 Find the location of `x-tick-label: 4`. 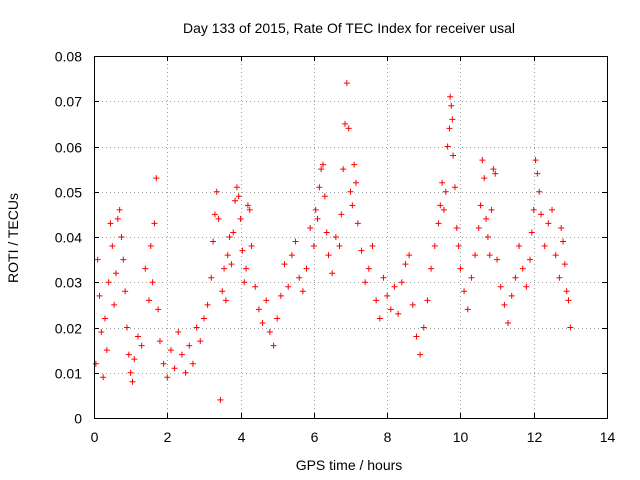

x-tick-label: 4 is located at coordinates (242, 437).